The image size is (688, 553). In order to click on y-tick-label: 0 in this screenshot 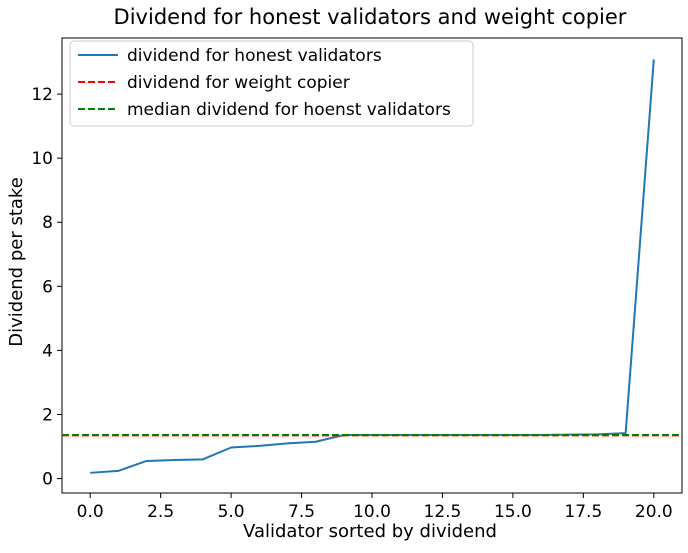, I will do `click(47, 480)`.